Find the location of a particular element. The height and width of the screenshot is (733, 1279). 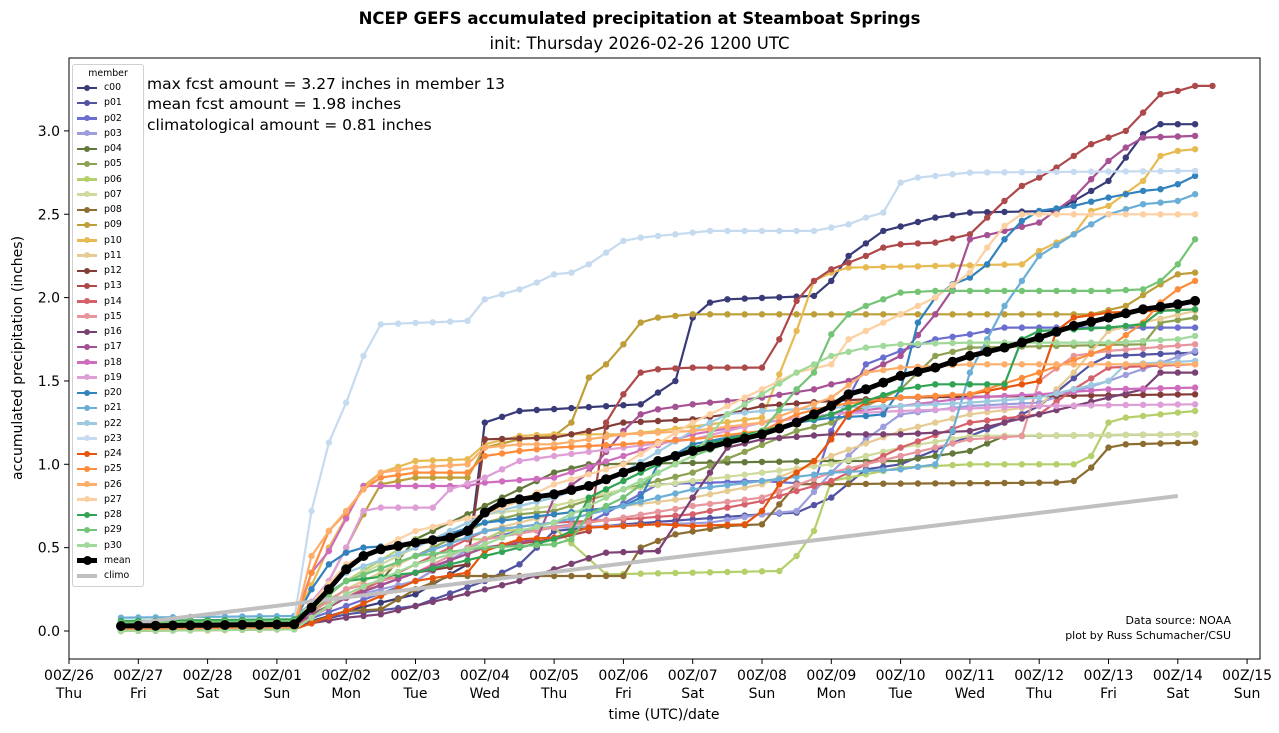

x-tick-sublabel: Fri is located at coordinates (138, 694).